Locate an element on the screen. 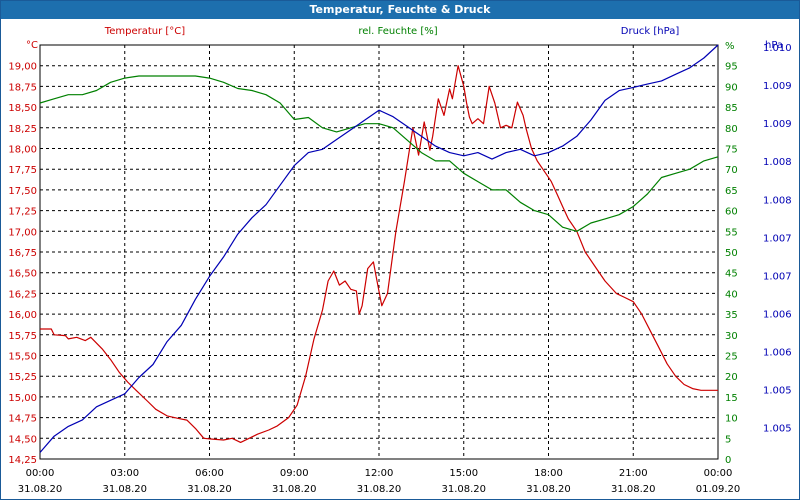 Image resolution: width=800 pixels, height=500 pixels. x-tick-date: 01.09.20 is located at coordinates (718, 489).